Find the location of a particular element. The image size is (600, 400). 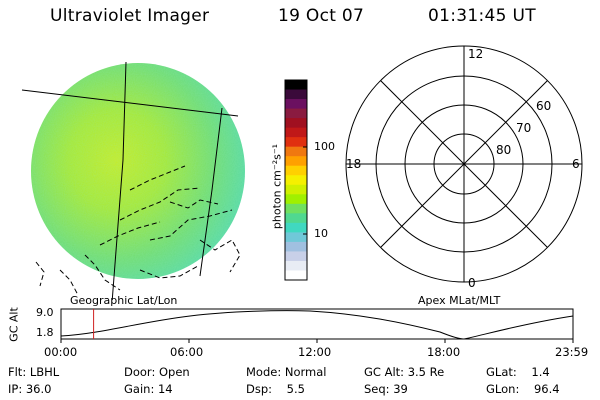

status-glon: GLon: 96.4 is located at coordinates (523, 389).